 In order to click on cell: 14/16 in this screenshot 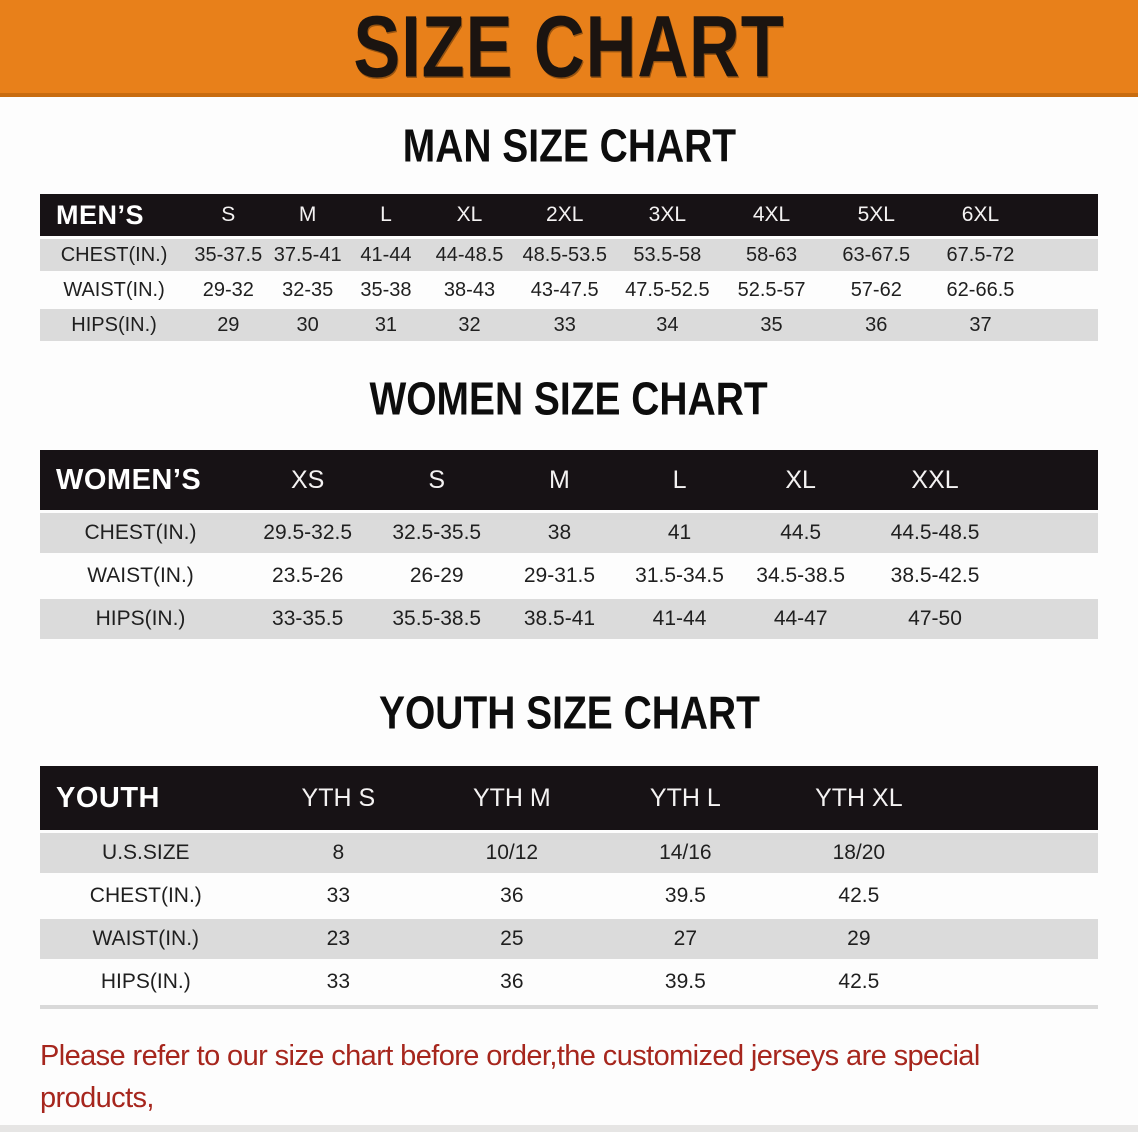, I will do `click(685, 852)`.